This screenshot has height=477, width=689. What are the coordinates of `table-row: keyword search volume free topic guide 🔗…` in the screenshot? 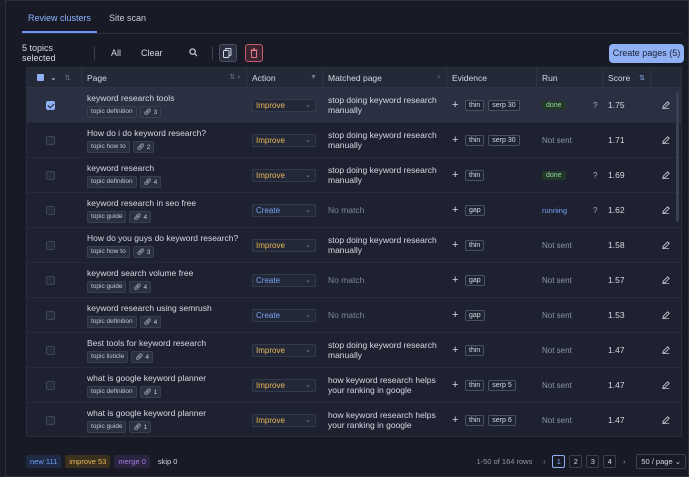 It's located at (354, 280).